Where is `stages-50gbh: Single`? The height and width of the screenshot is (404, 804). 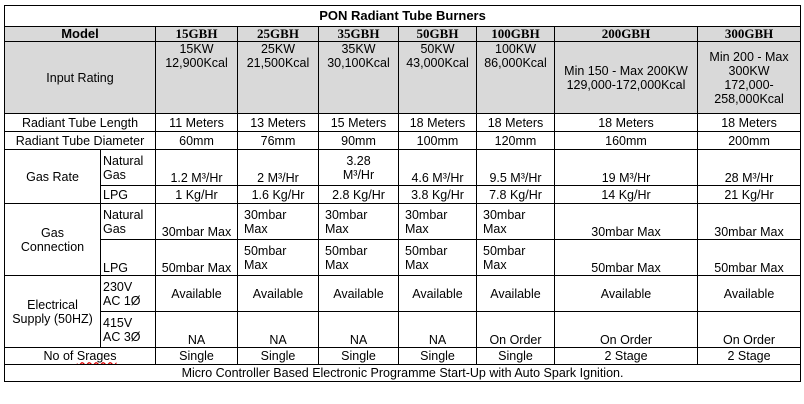 stages-50gbh: Single is located at coordinates (437, 356).